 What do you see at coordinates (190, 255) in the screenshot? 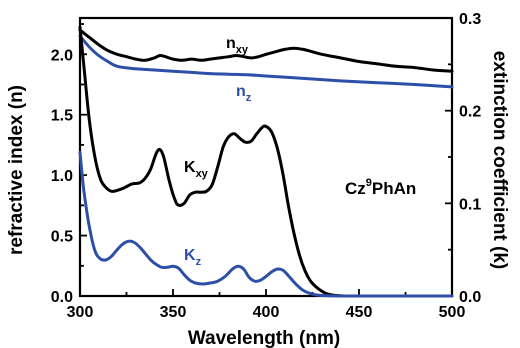
I see `series-label-kz-main: K` at bounding box center [190, 255].